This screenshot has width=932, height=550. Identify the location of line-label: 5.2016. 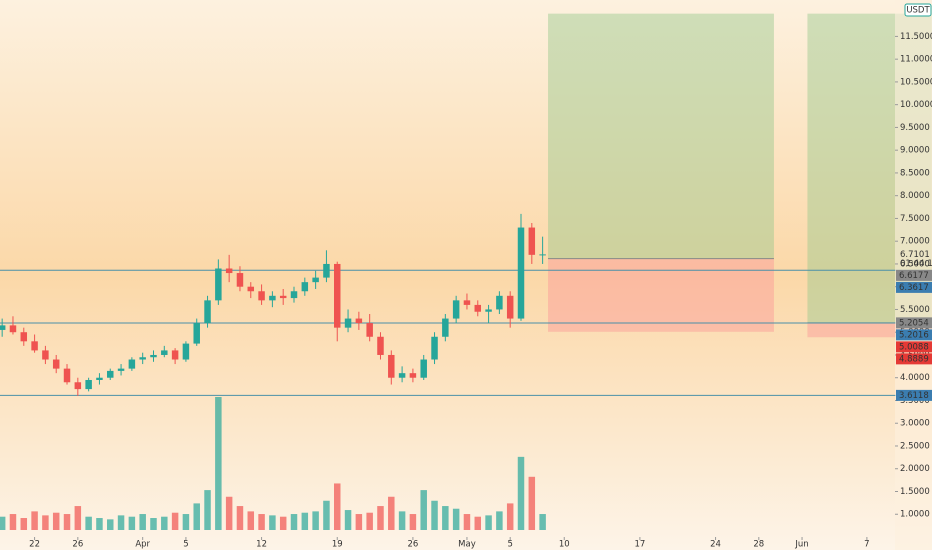
(914, 335).